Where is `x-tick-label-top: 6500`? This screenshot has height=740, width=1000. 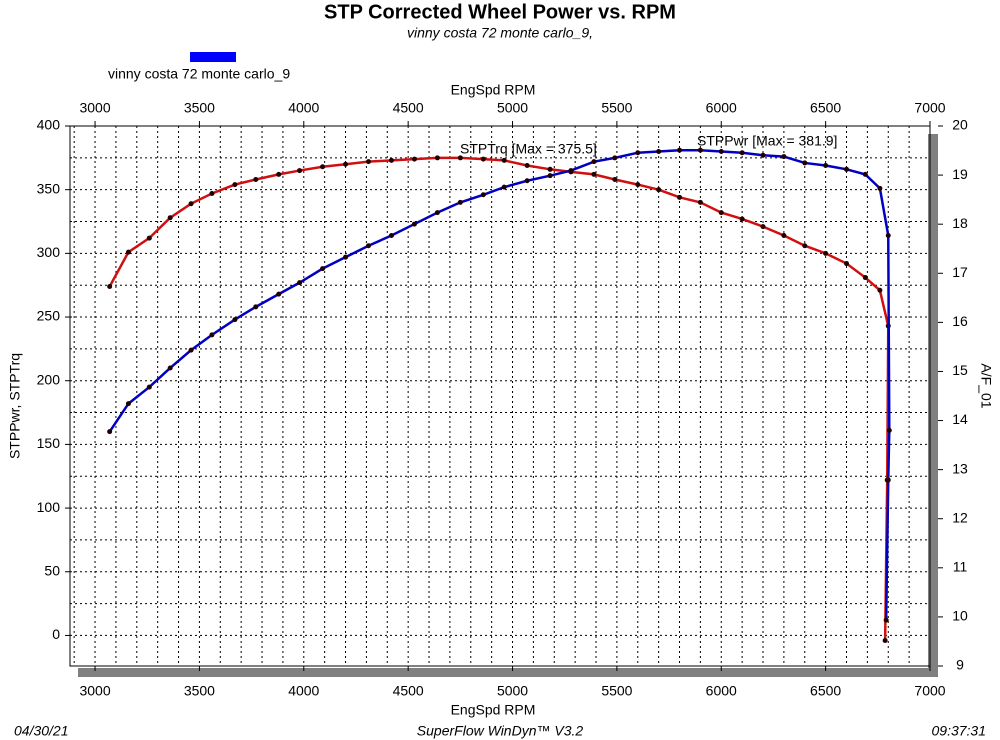 x-tick-label-top: 6500 is located at coordinates (825, 108).